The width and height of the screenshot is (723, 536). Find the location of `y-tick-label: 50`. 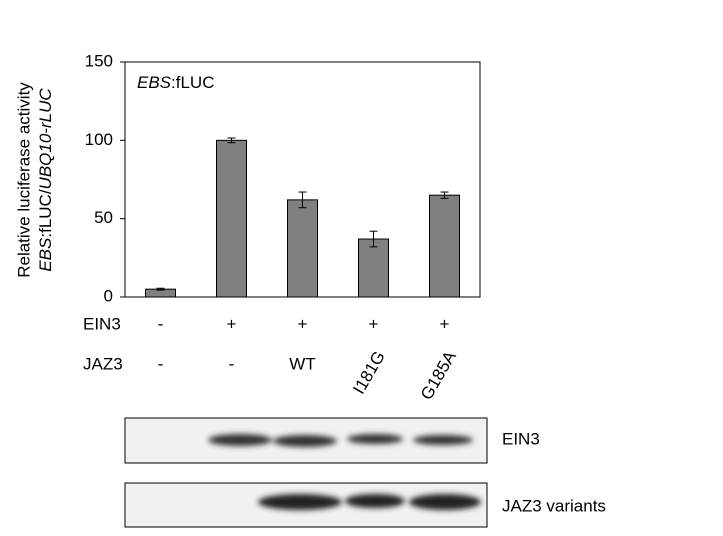

y-tick-label: 50 is located at coordinates (103, 217).